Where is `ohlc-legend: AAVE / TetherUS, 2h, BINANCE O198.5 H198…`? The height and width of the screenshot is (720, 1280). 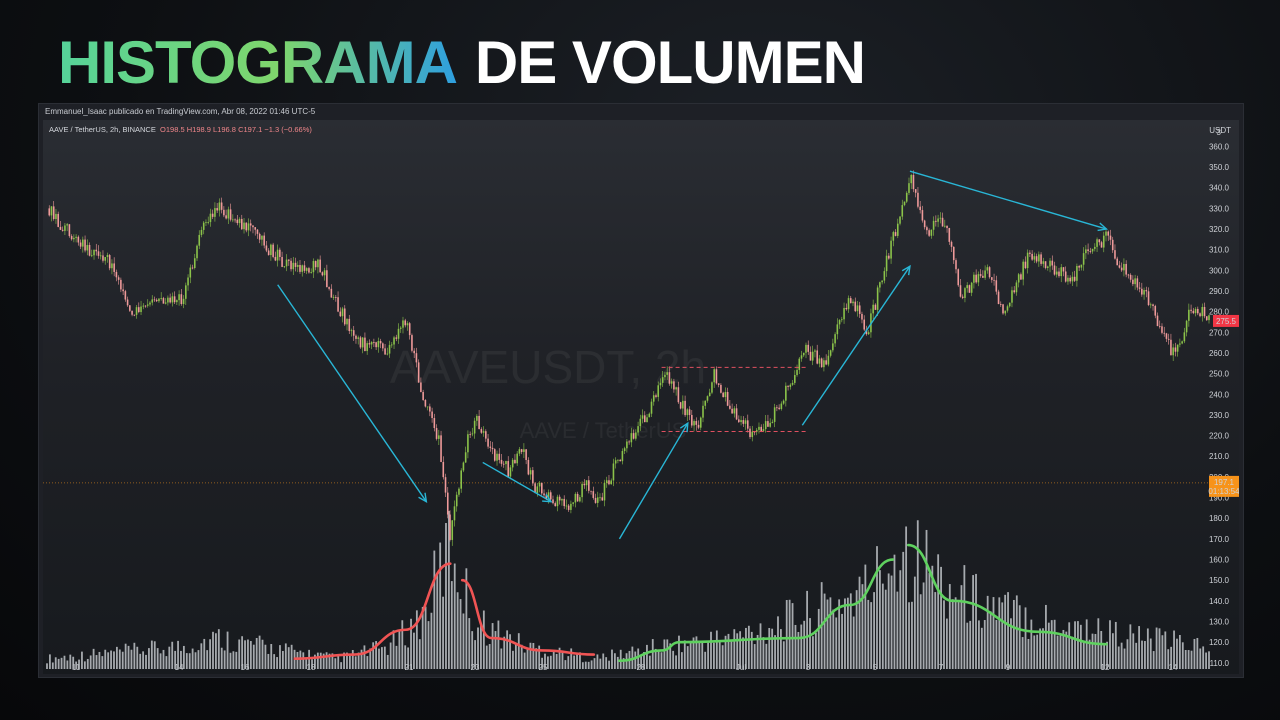 ohlc-legend: AAVE / TetherUS, 2h, BINANCE O198.5 H198… is located at coordinates (180, 129).